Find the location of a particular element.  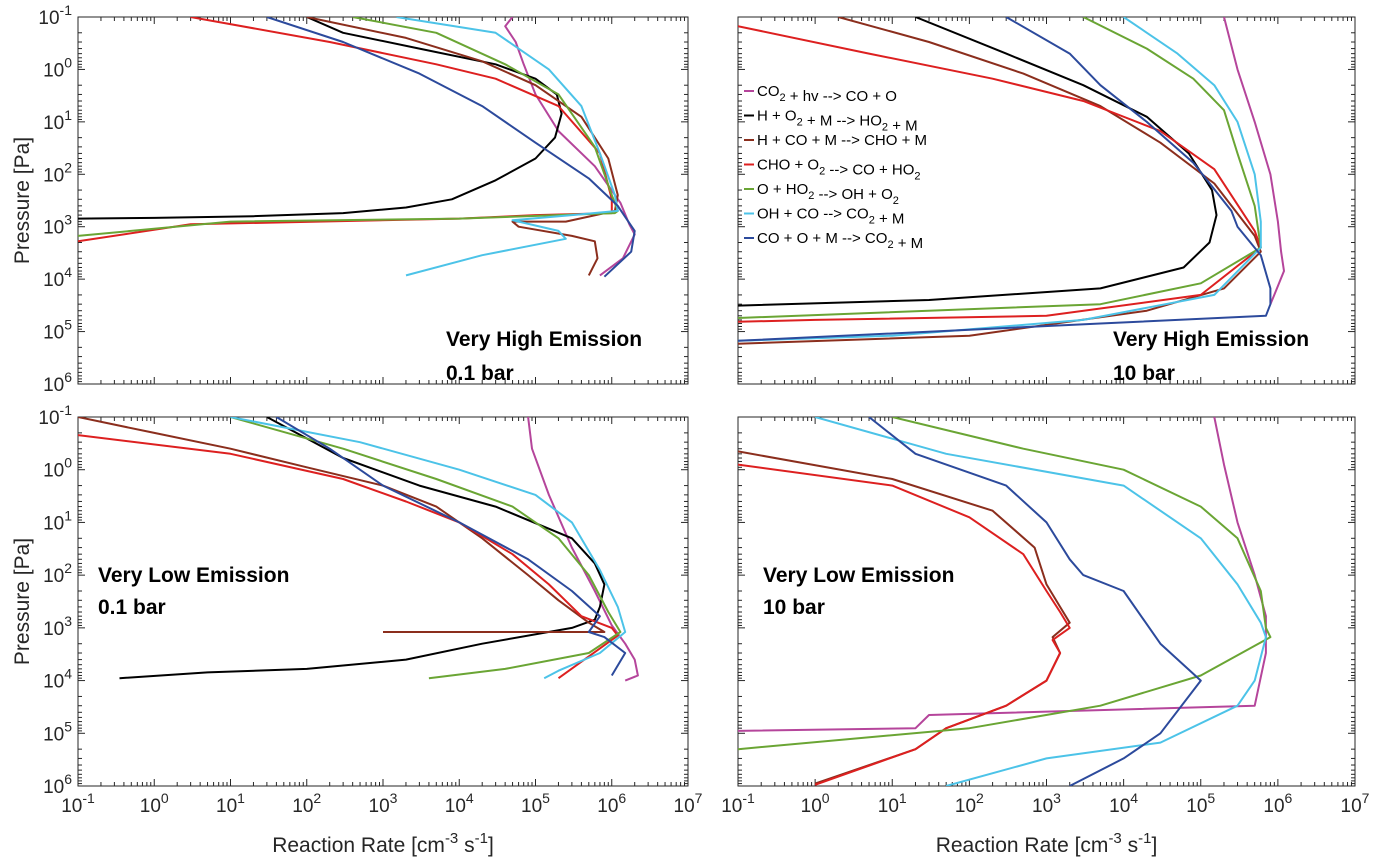

legend-label: H + O2 + M --> HO2 + M is located at coordinates (837, 121).